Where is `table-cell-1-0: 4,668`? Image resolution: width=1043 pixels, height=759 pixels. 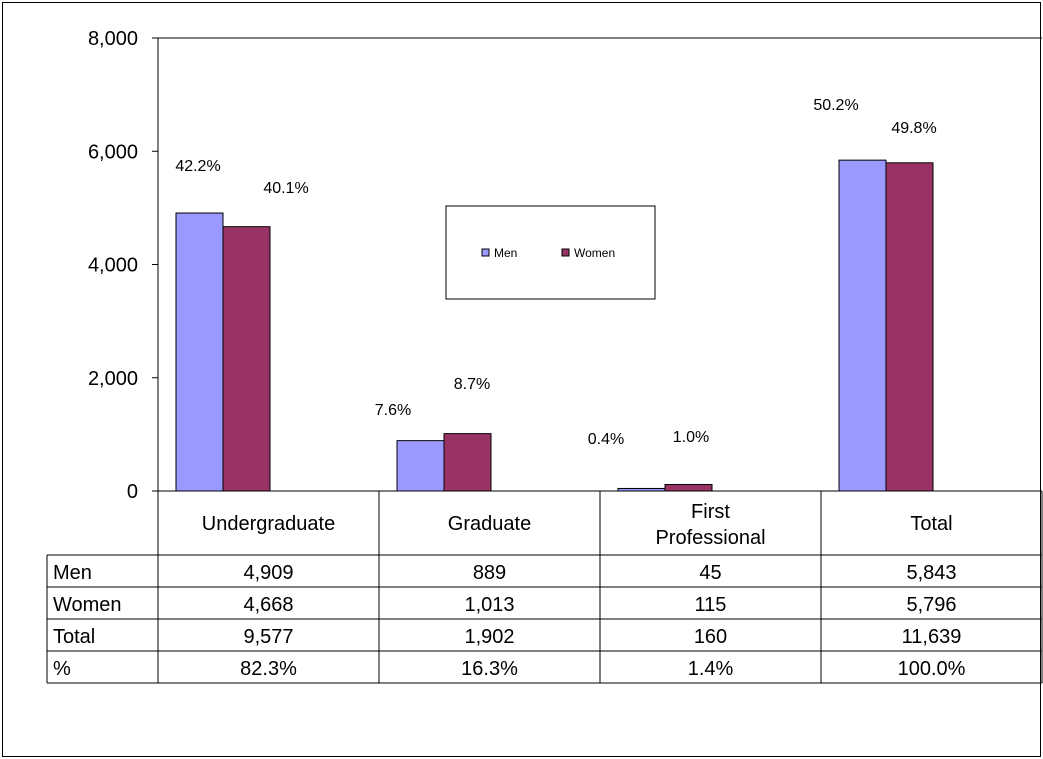
table-cell-1-0: 4,668 is located at coordinates (268, 605).